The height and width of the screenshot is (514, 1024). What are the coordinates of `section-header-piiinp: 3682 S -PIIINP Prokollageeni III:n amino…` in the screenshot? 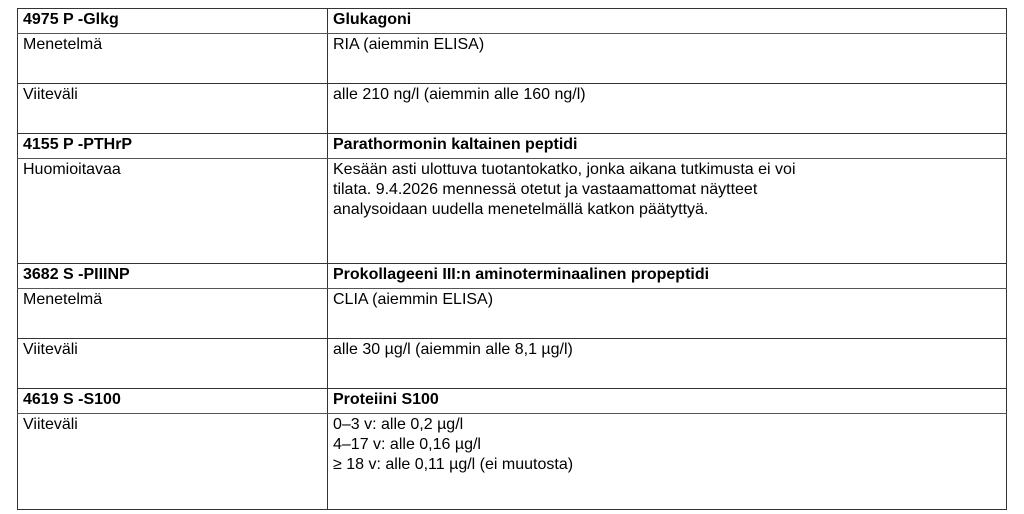 It's located at (512, 276).